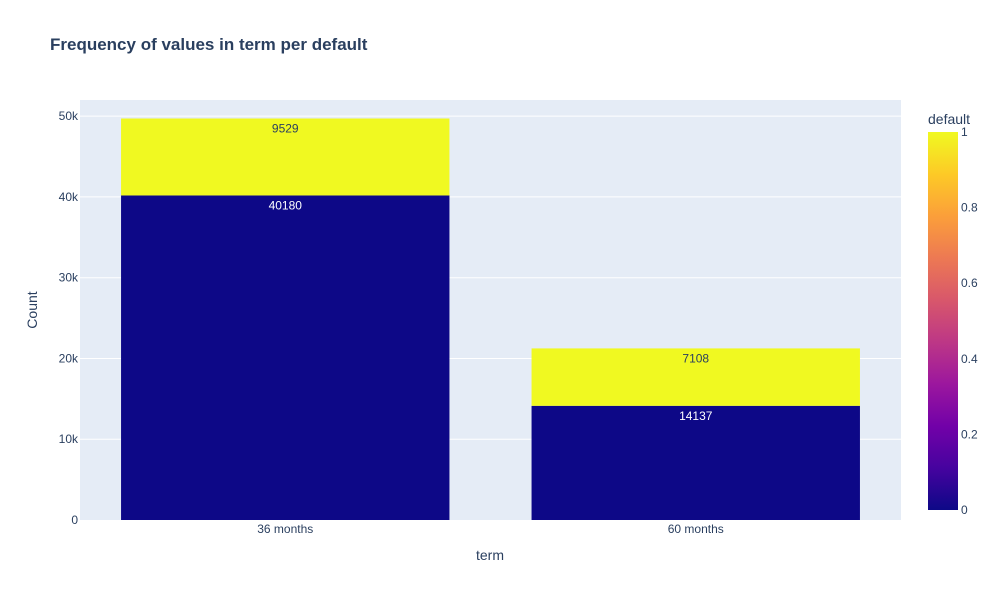 This screenshot has width=1000, height=605. What do you see at coordinates (490, 529) in the screenshot?
I see `x-axis-ticks: 36 months 60 months` at bounding box center [490, 529].